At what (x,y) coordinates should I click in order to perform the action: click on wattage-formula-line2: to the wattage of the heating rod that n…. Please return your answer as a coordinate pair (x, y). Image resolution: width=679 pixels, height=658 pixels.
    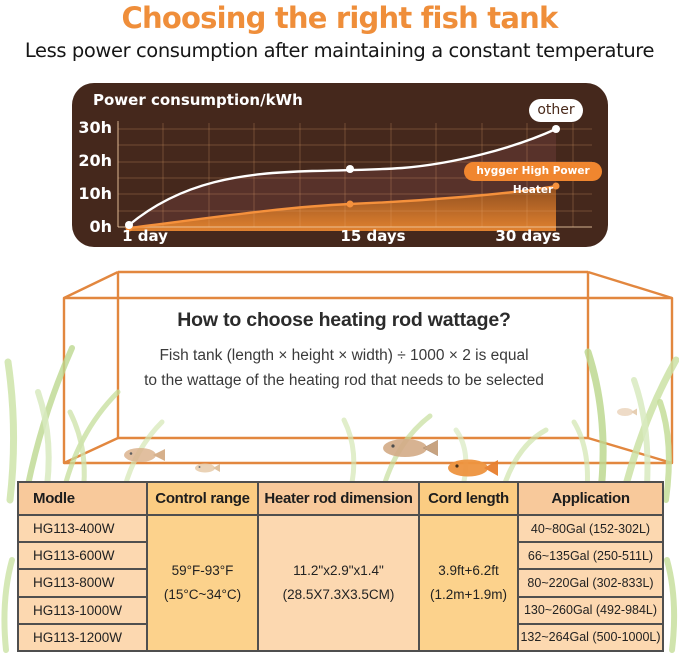
    Looking at the image, I should click on (344, 380).